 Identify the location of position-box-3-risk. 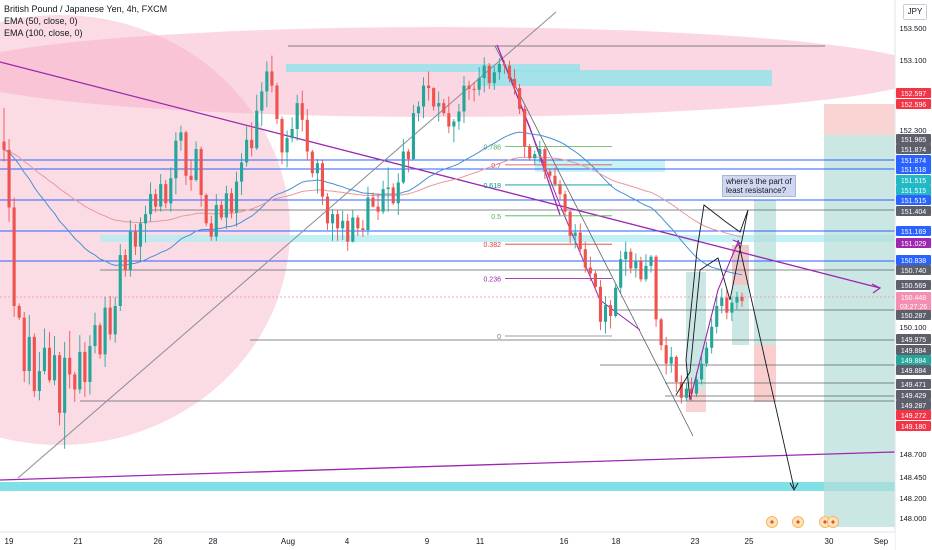
(765, 373).